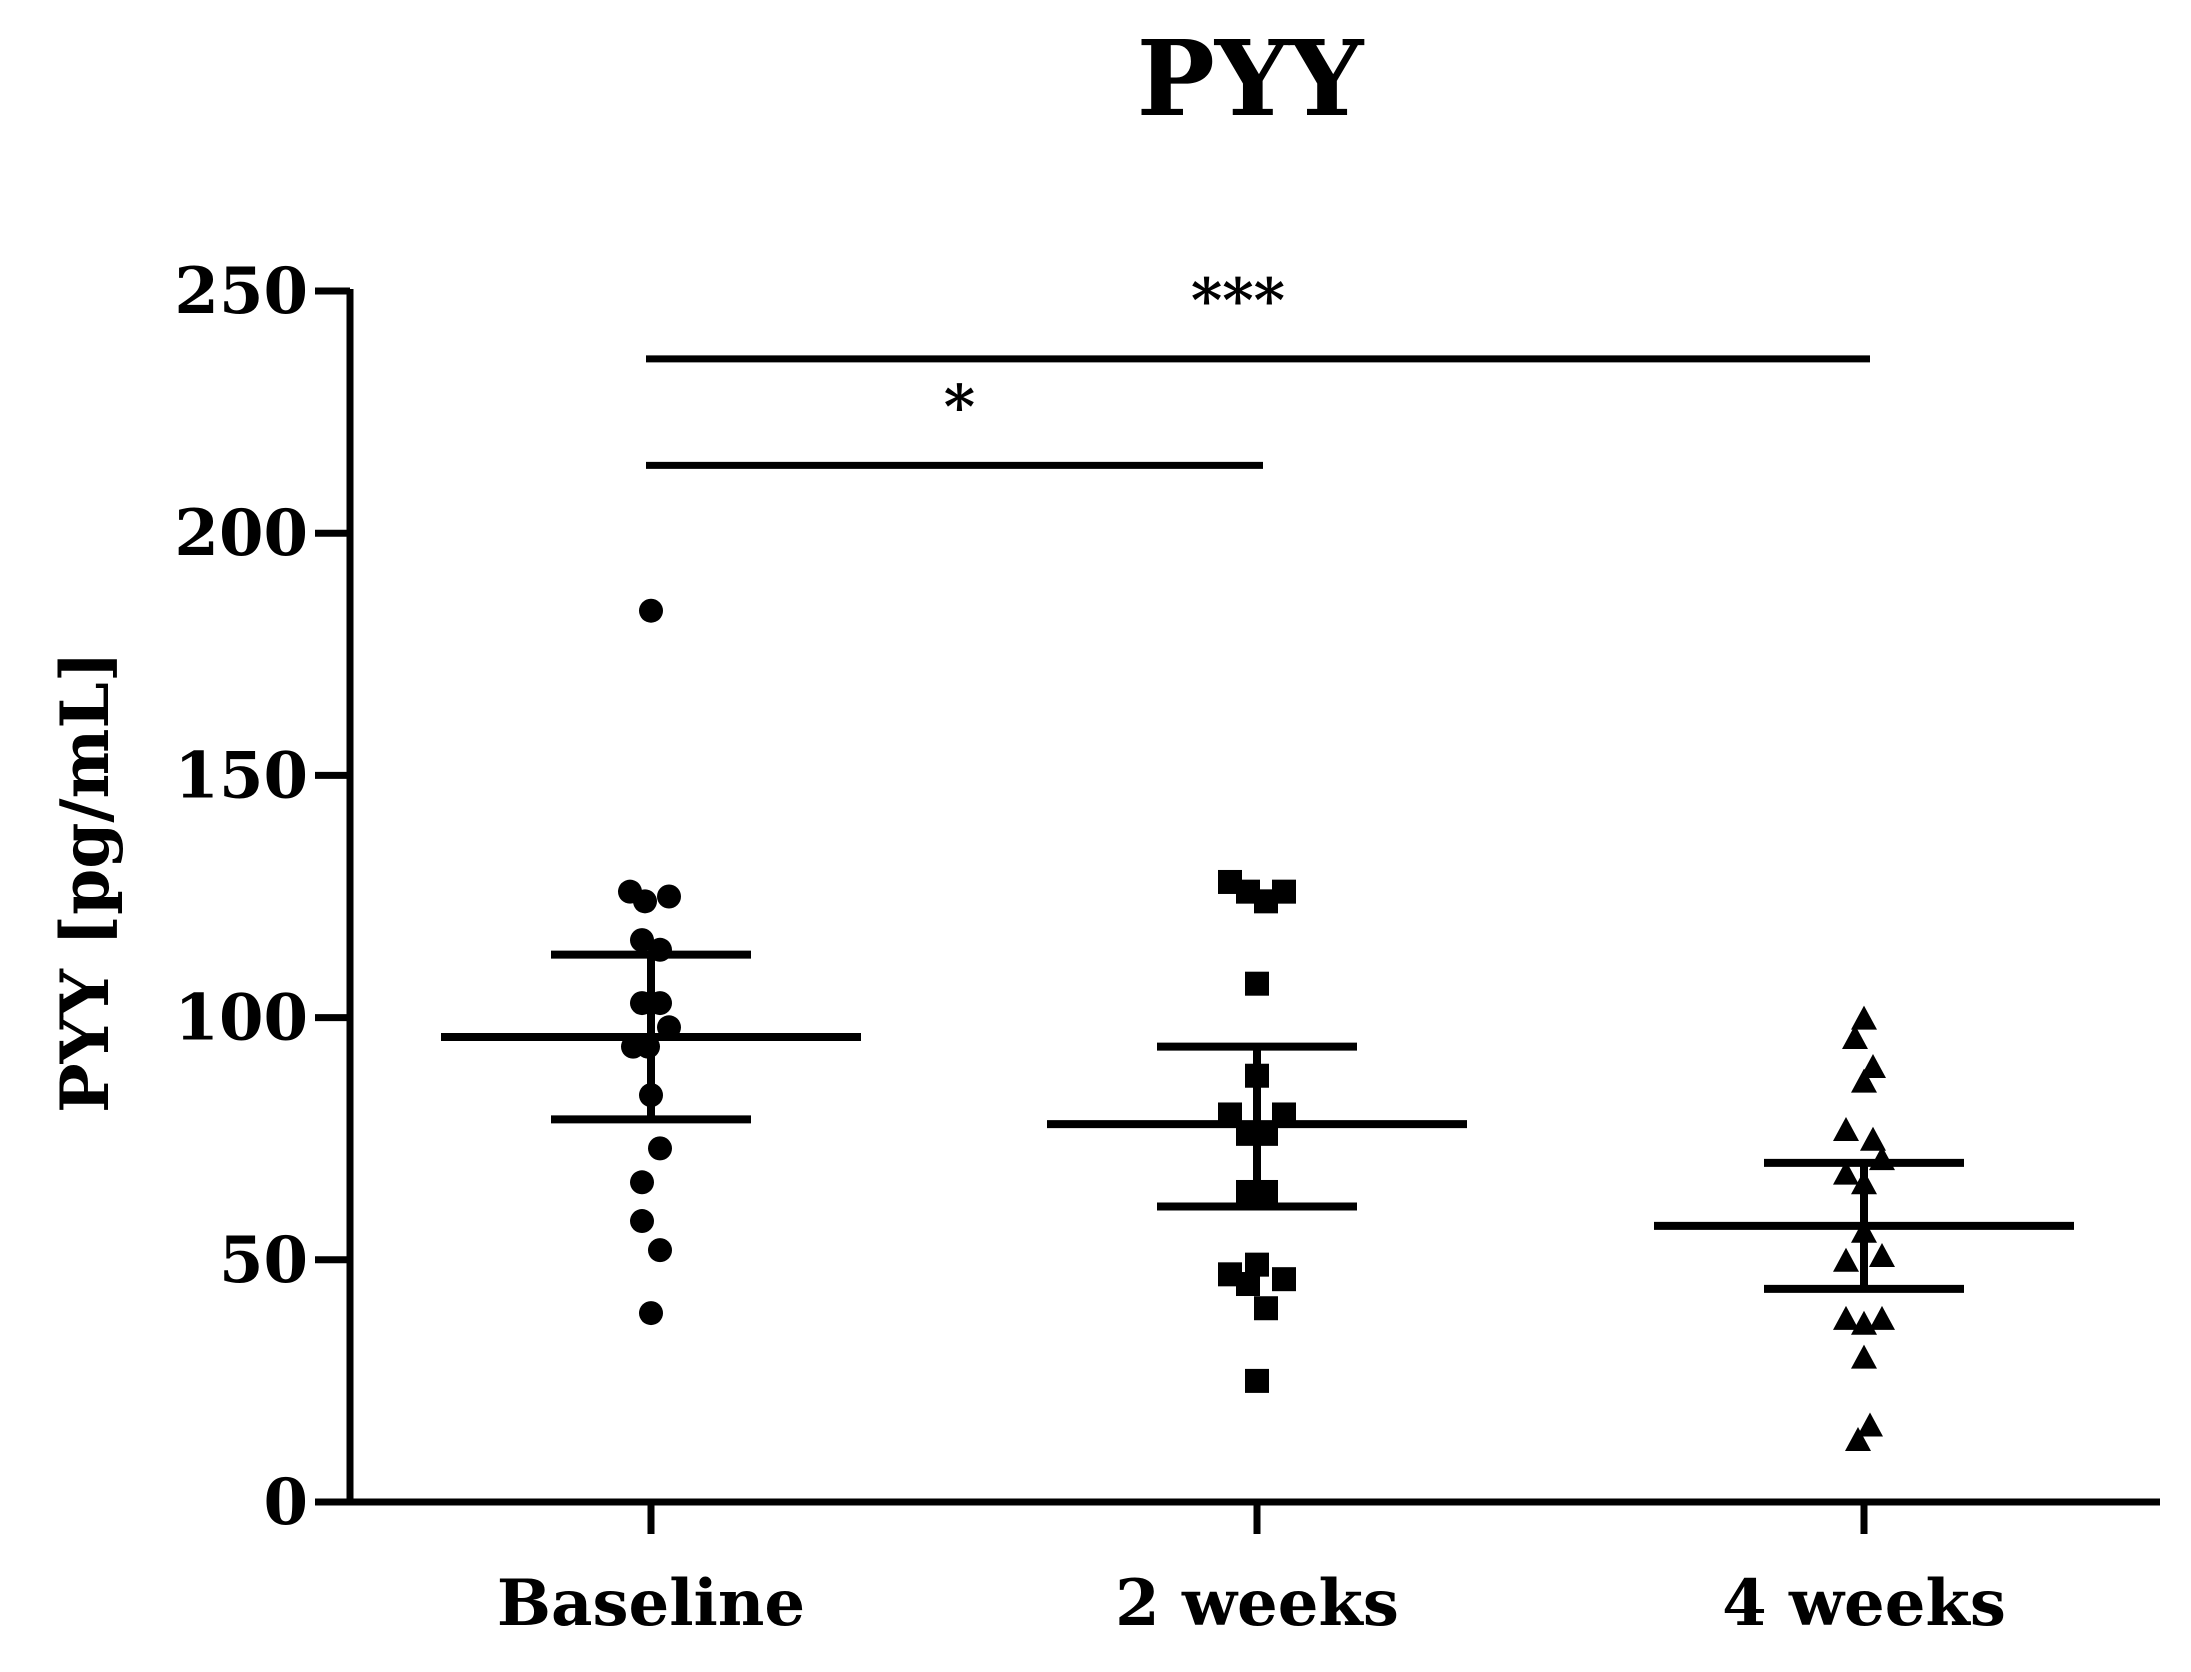 The width and height of the screenshot is (2191, 1672). What do you see at coordinates (263, 1260) in the screenshot?
I see `y-tick-label-50: 50` at bounding box center [263, 1260].